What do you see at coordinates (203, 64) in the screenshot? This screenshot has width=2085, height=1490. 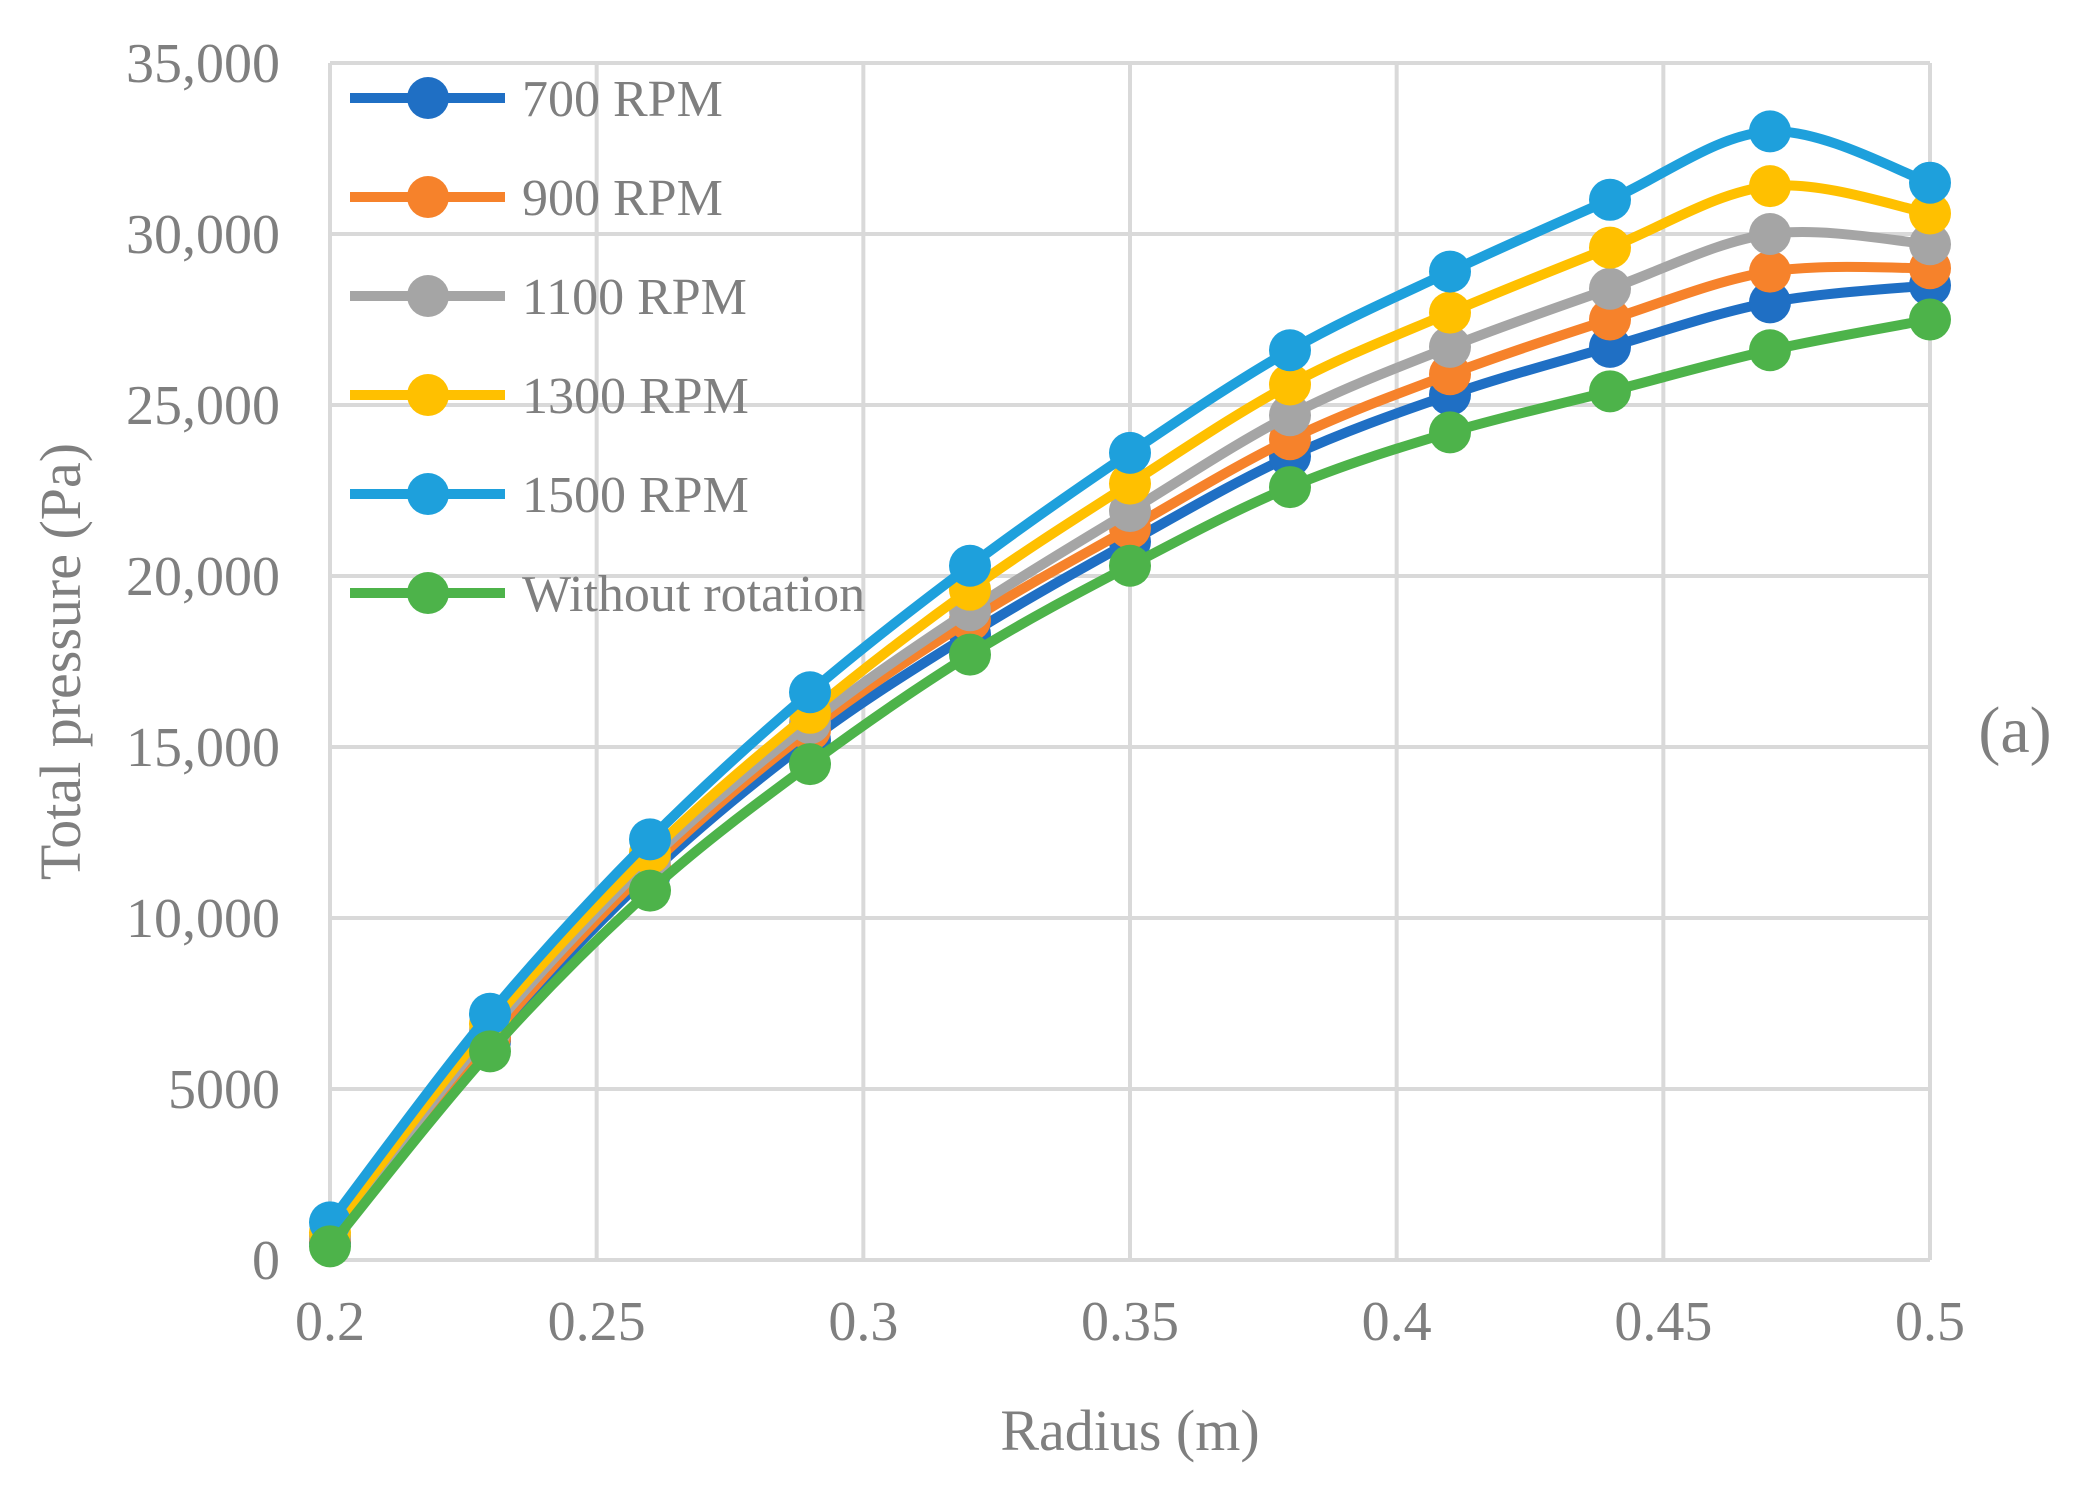 I see `y-tick-label: 35,000` at bounding box center [203, 64].